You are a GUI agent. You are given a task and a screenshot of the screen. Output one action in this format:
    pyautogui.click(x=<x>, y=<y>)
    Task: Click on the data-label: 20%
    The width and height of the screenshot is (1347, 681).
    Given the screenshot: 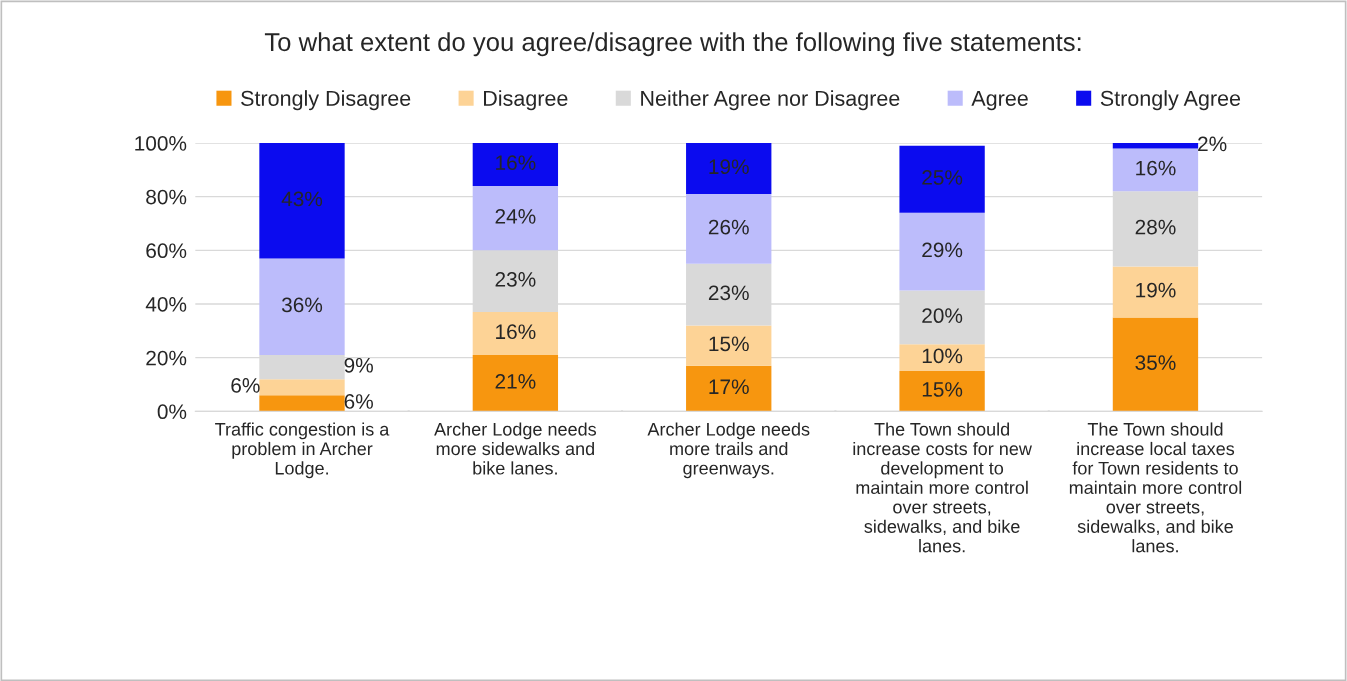 What is the action you would take?
    pyautogui.click(x=942, y=316)
    